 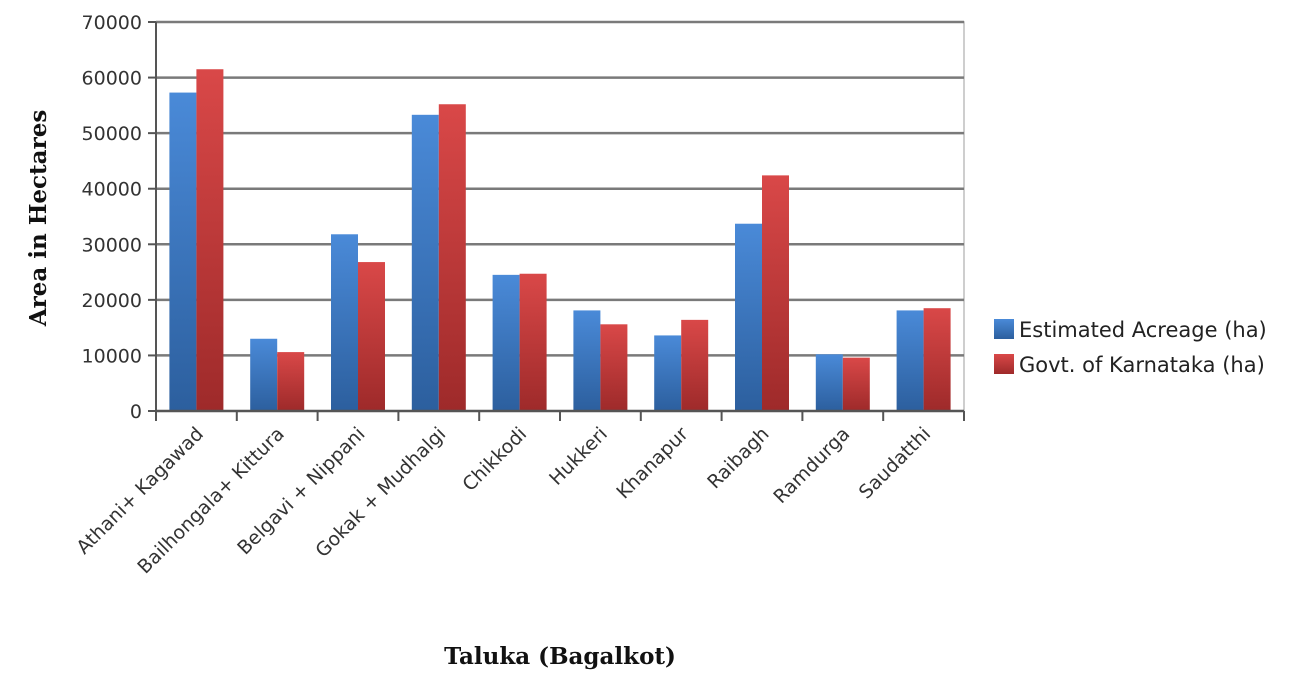 What do you see at coordinates (112, 356) in the screenshot?
I see `y-tick-label: 10000` at bounding box center [112, 356].